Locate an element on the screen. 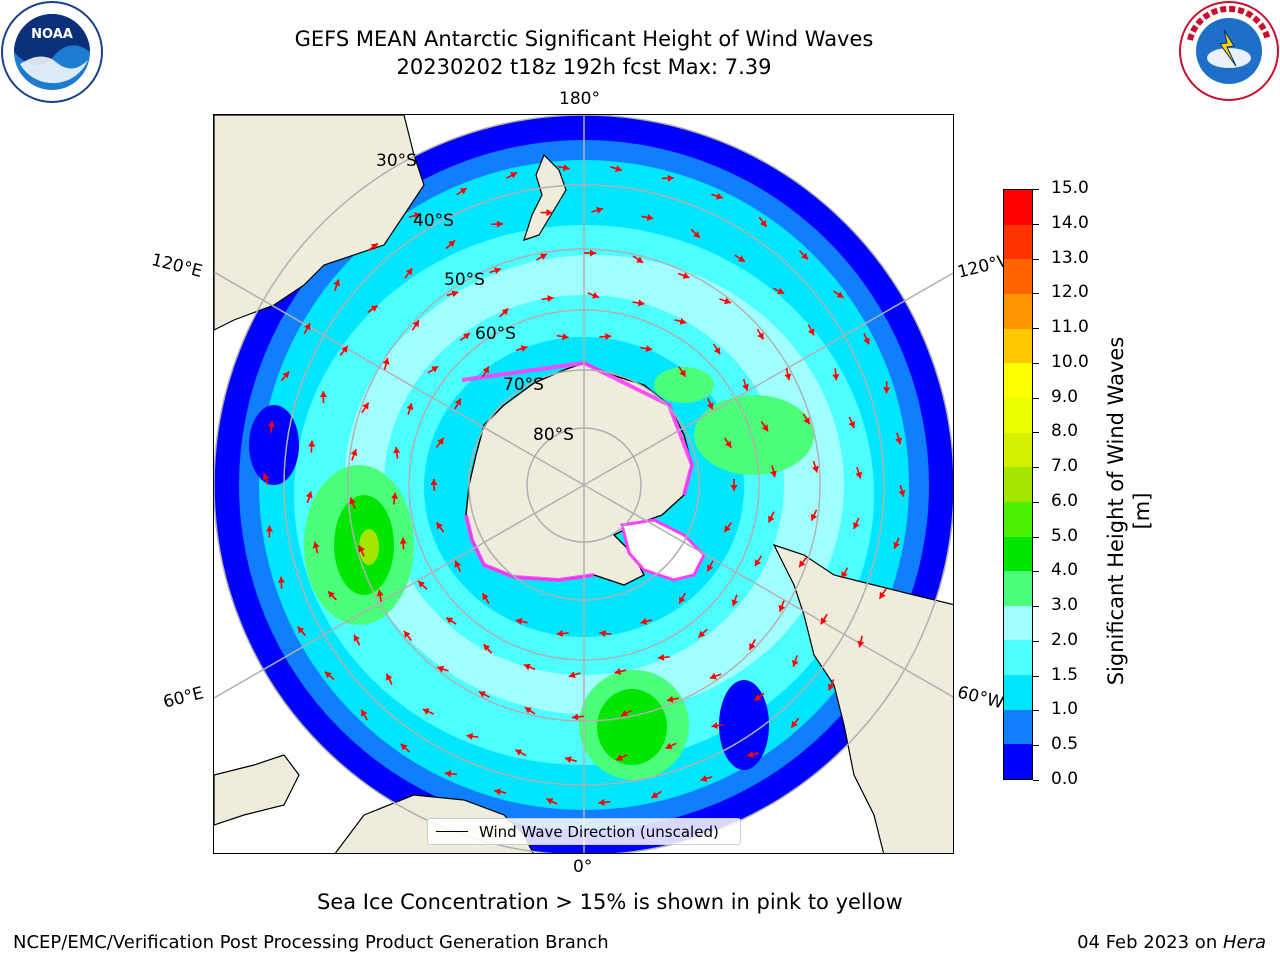 The image size is (1280, 960). wave-patch-west-peak is located at coordinates (369, 547).